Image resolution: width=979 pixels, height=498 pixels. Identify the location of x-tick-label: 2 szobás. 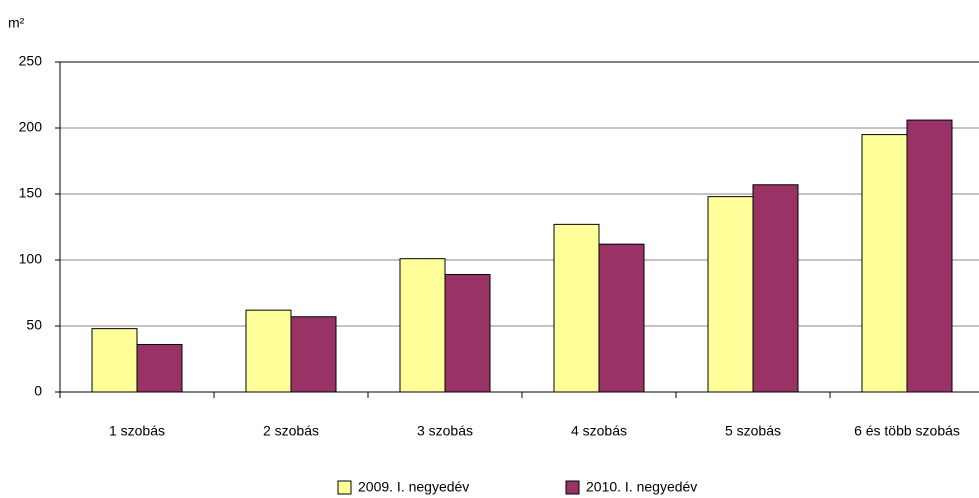
(291, 431).